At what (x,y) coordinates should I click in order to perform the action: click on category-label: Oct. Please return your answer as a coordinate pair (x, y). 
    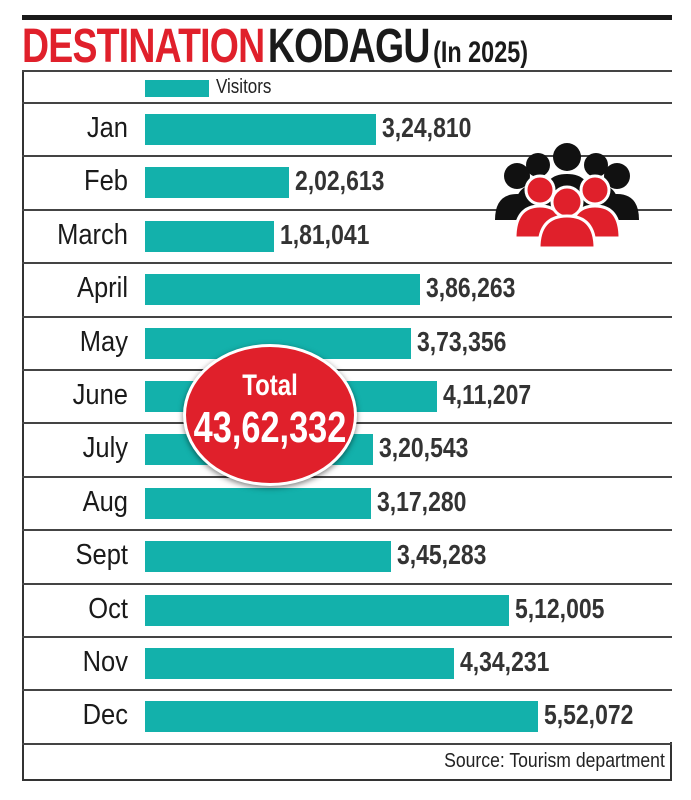
    Looking at the image, I should click on (108, 608).